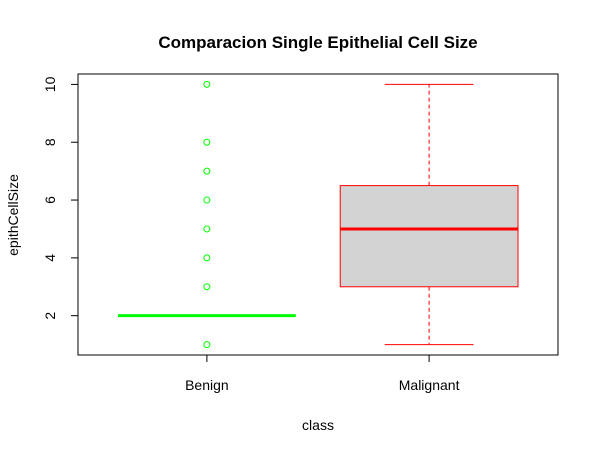 The image size is (599, 454). I want to click on y-tick-label: 10, so click(50, 84).